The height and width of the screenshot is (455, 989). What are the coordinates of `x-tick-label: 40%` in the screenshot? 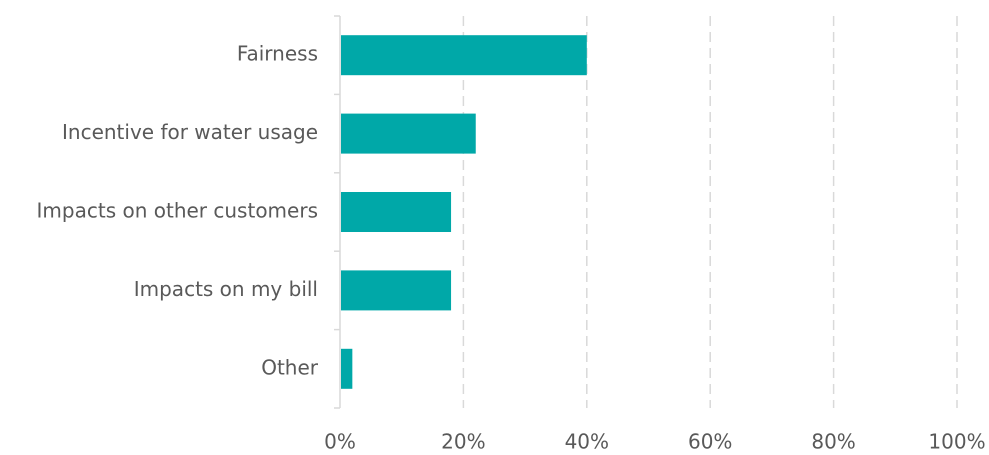 It's located at (587, 442).